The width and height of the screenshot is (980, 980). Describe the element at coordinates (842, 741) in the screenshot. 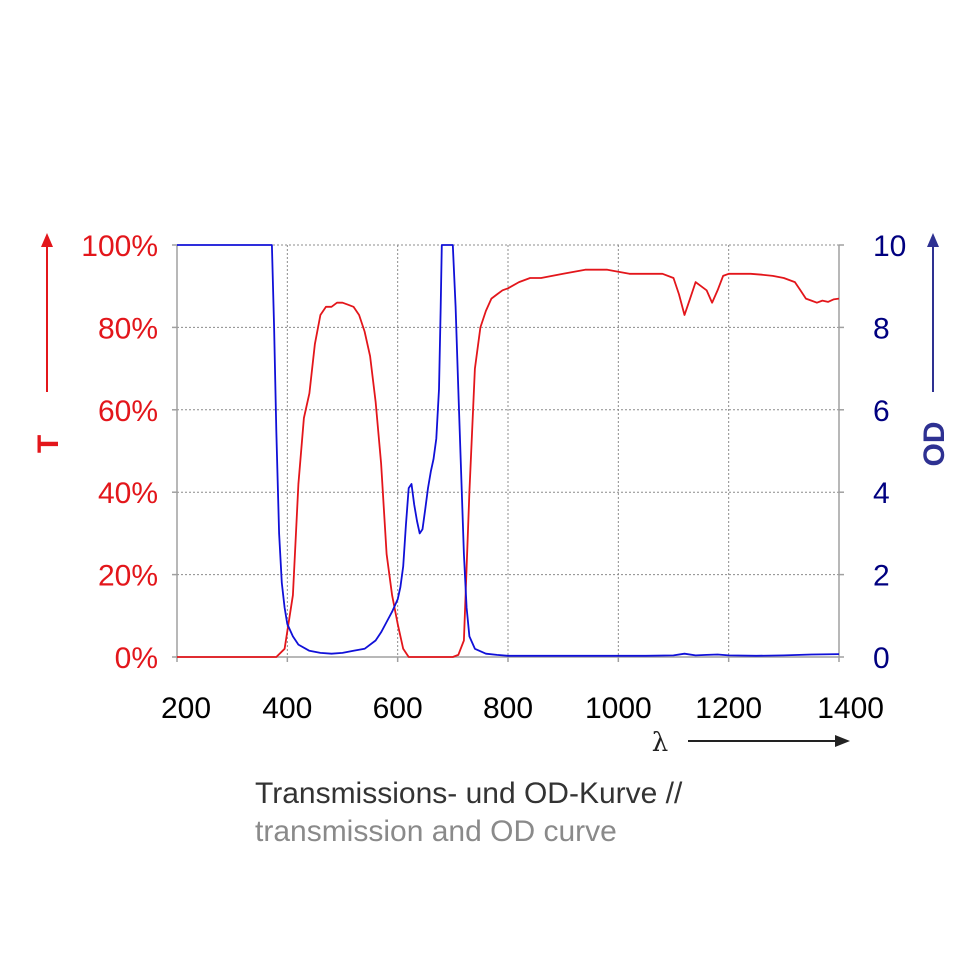

I see `x-axis-arrow-head` at that location.